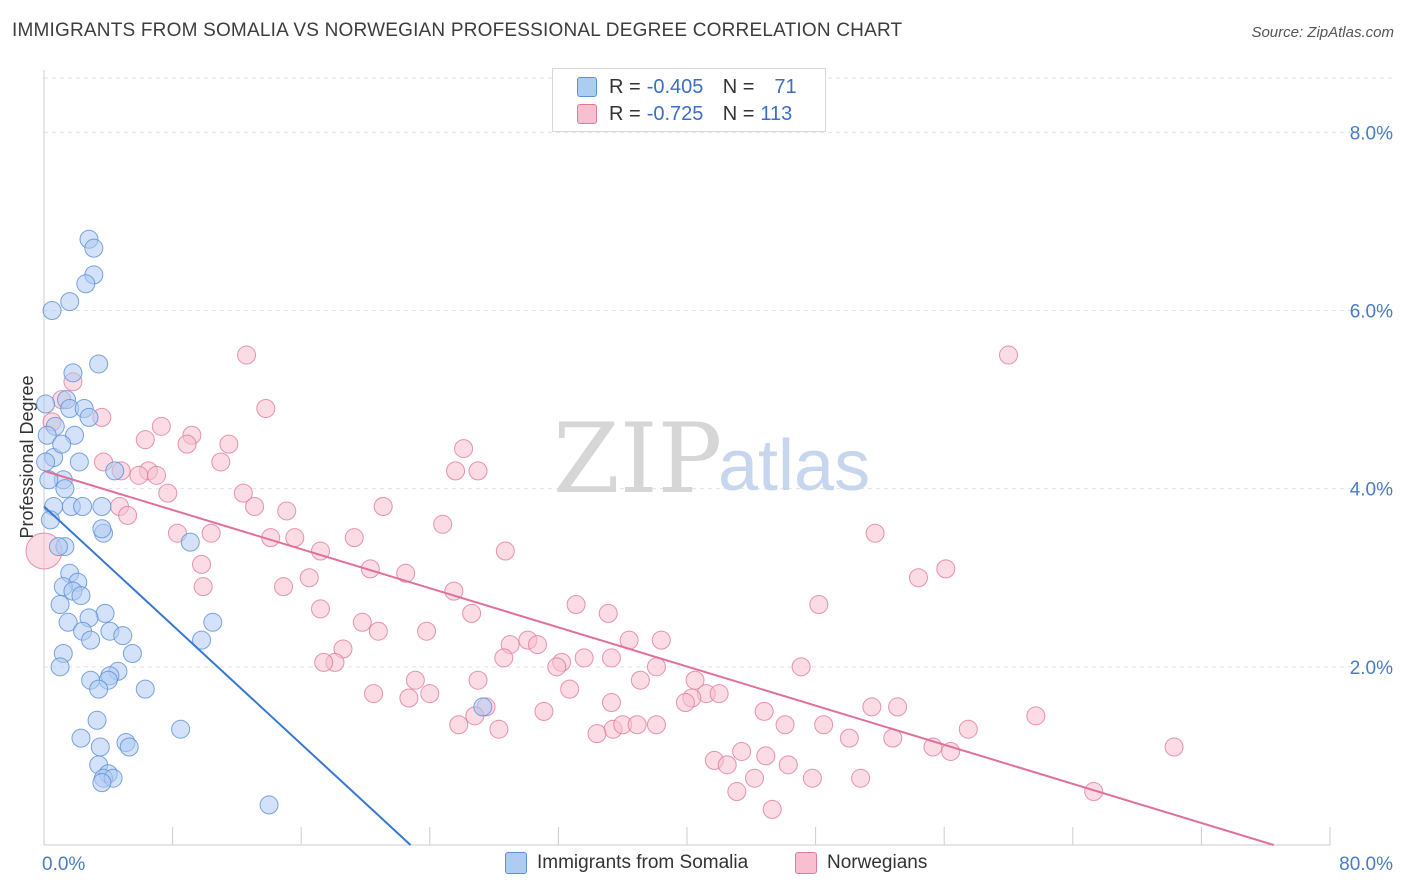 This screenshot has width=1406, height=892. I want to click on correlation-legend: R = -0.405 N = 71 R = -0.725 N = 113, so click(689, 100).